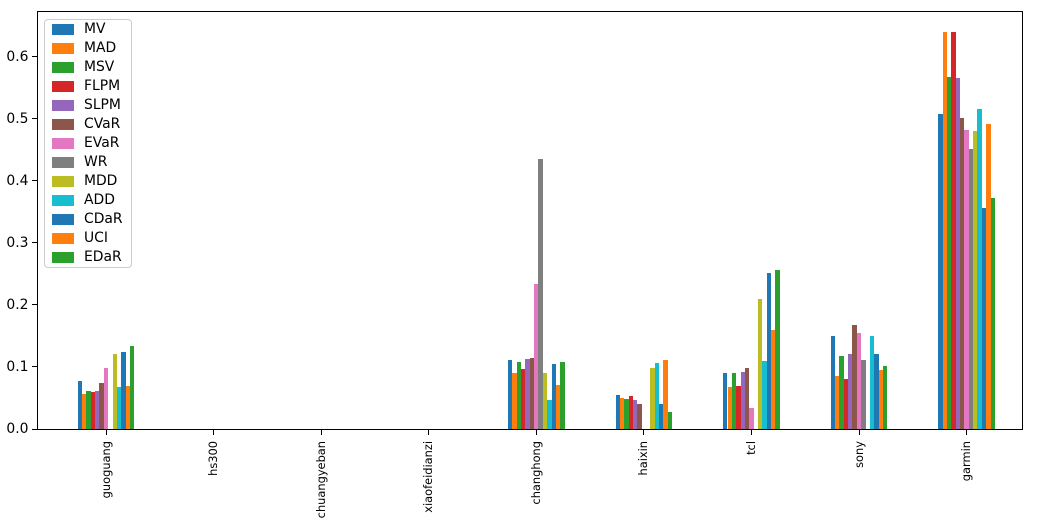 This screenshot has width=1037, height=531. Describe the element at coordinates (96, 237) in the screenshot. I see `legend-label-UCI: UCI` at that location.